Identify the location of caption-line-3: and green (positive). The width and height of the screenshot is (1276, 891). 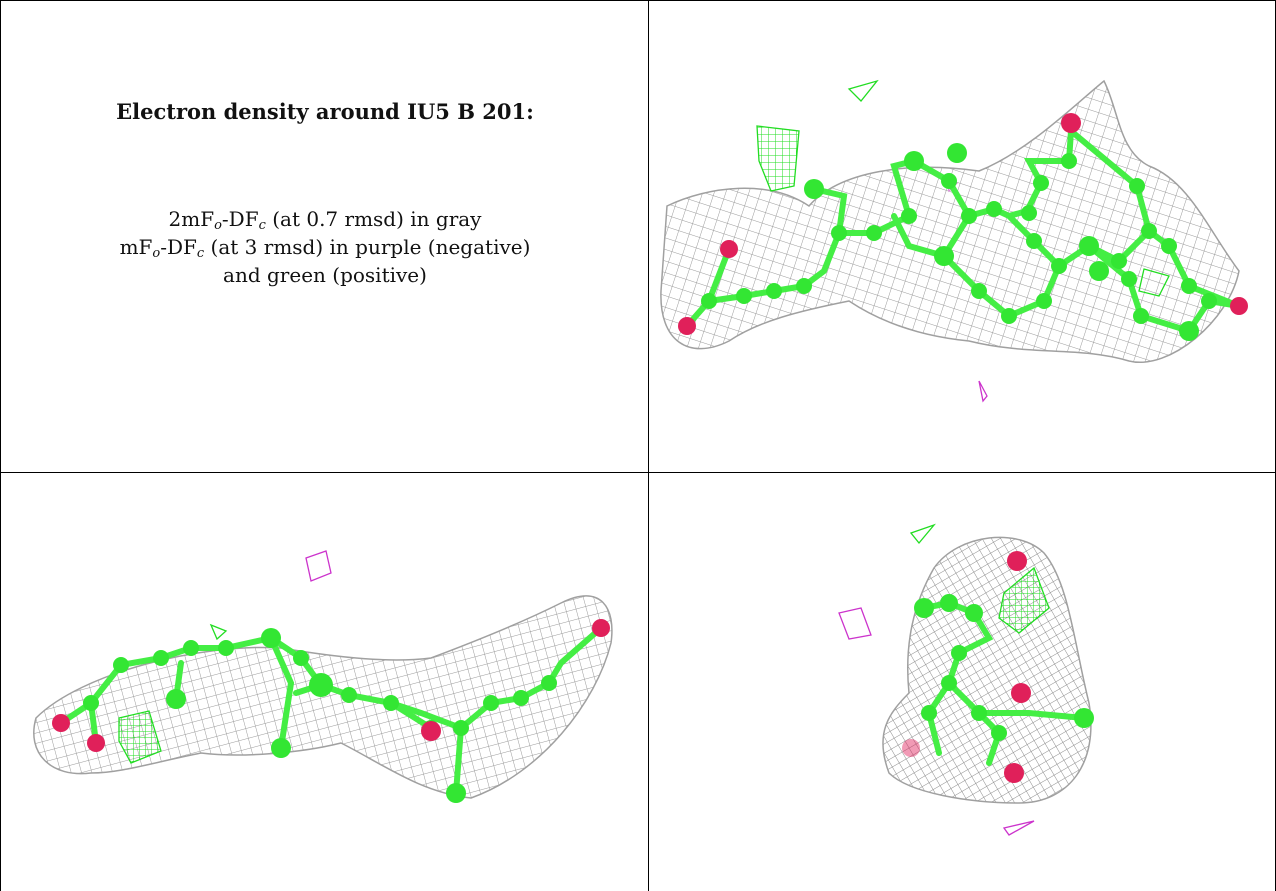
(325, 275).